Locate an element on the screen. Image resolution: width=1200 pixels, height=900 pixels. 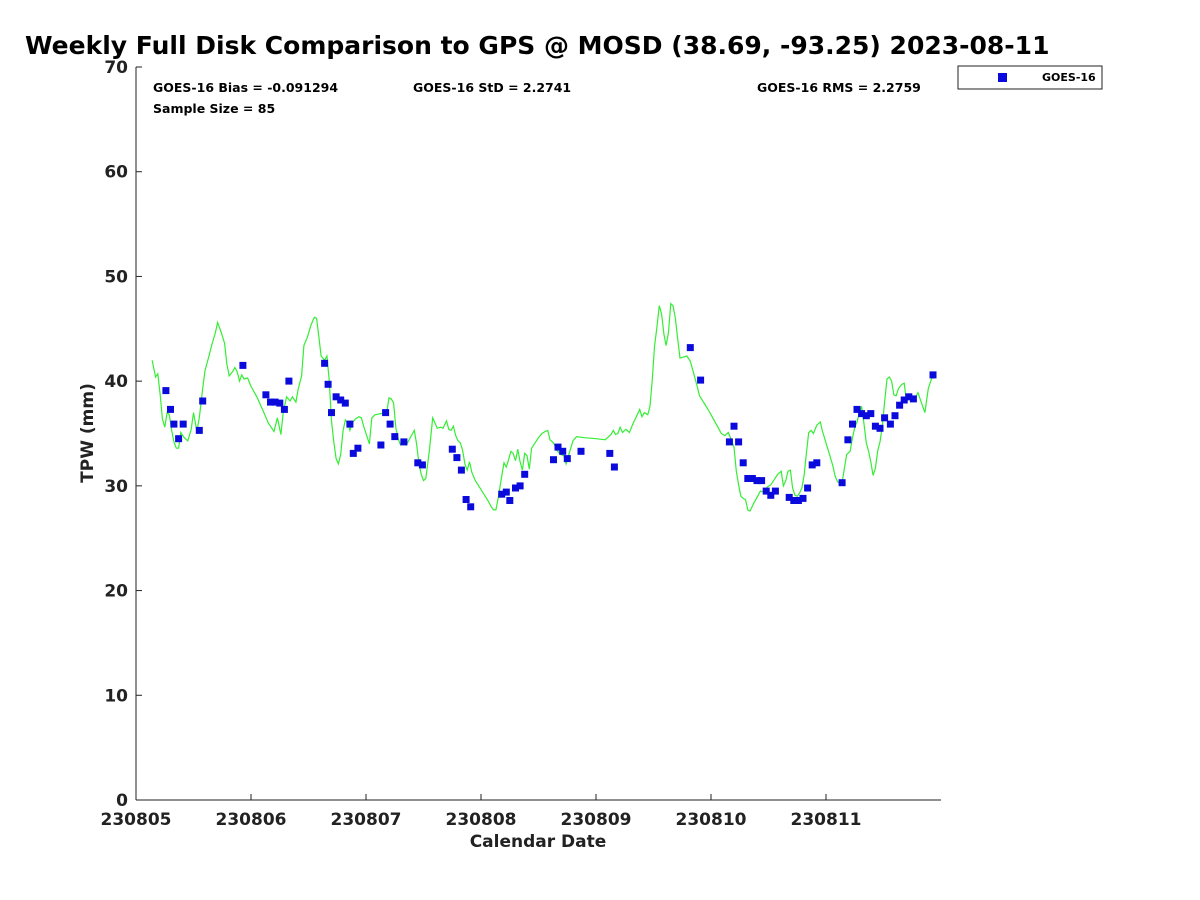
x-tick-label: 230806 is located at coordinates (251, 820).